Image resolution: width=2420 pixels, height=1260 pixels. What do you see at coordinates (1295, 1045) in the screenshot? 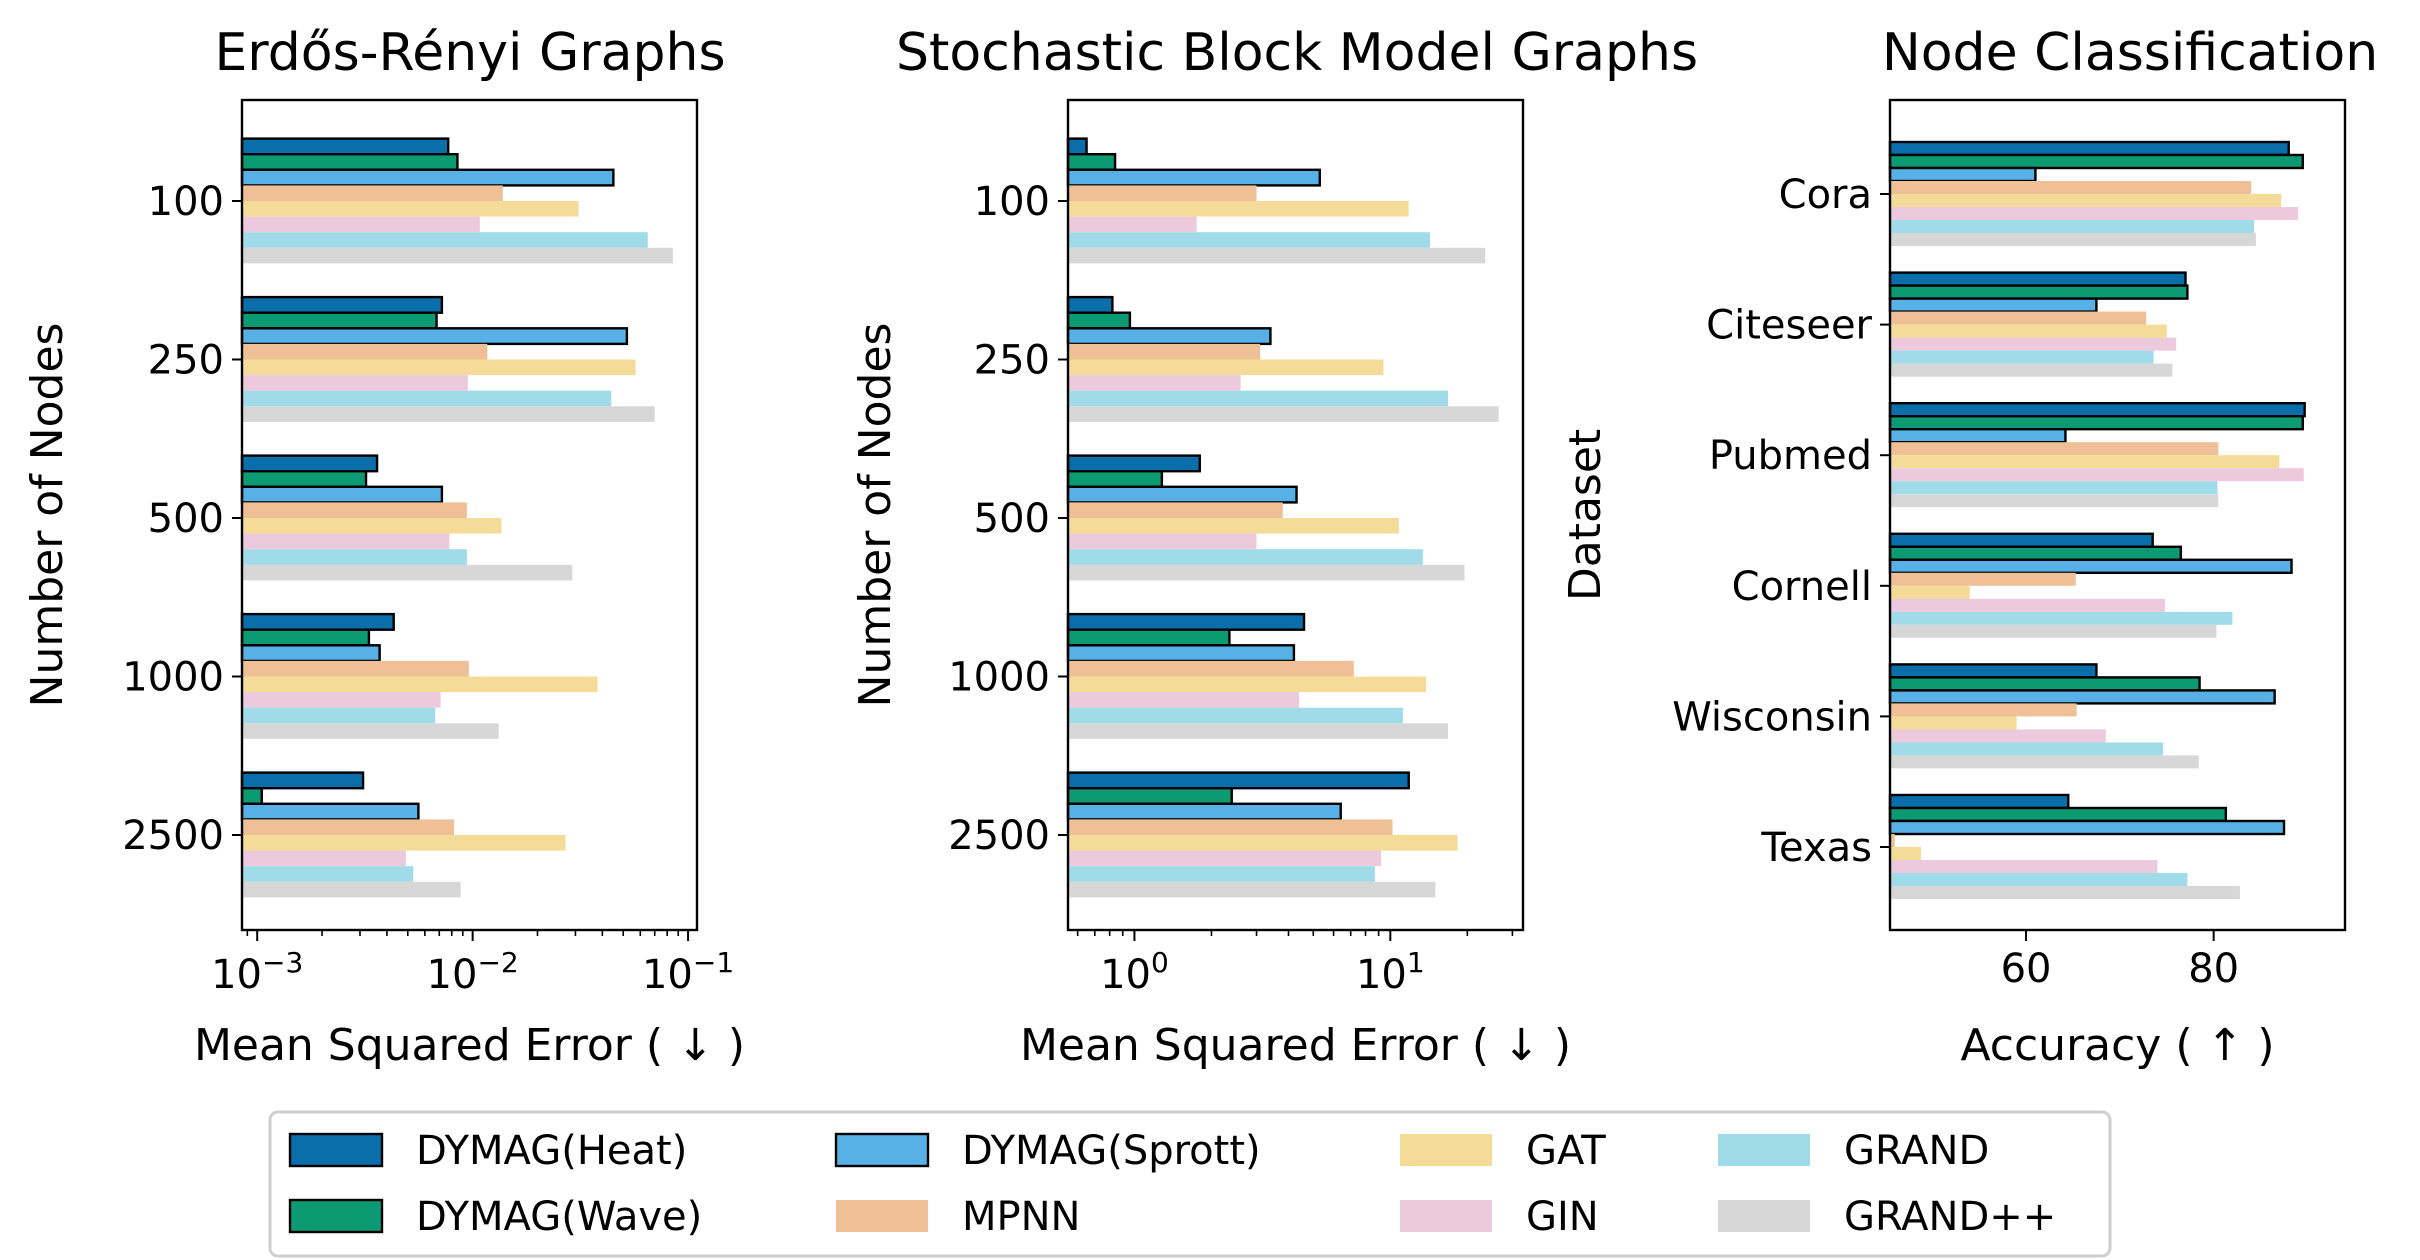
I see `x-axis-label: Mean Squared Error ( ↓ )` at bounding box center [1295, 1045].